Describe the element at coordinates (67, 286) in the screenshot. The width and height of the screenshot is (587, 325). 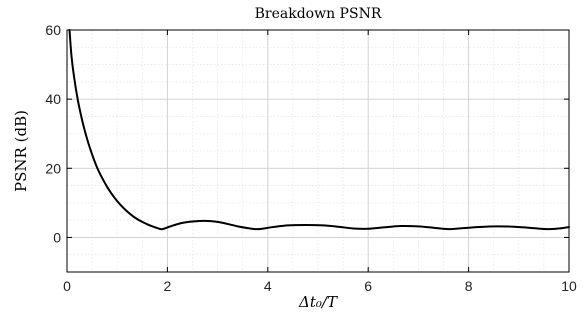
I see `x-tick-label: 0` at that location.